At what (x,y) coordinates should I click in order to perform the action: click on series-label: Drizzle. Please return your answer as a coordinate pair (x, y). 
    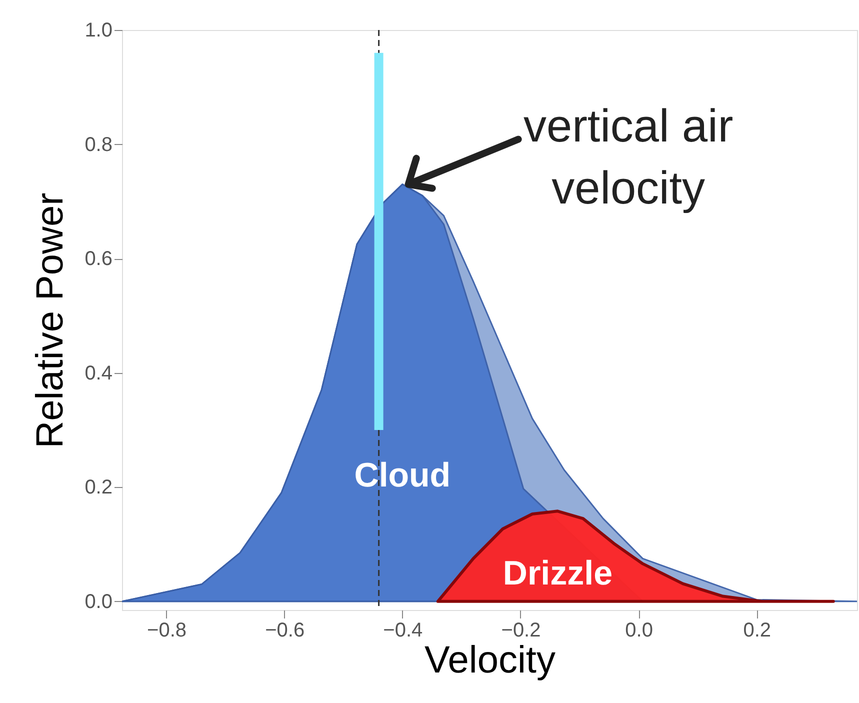
    Looking at the image, I should click on (557, 573).